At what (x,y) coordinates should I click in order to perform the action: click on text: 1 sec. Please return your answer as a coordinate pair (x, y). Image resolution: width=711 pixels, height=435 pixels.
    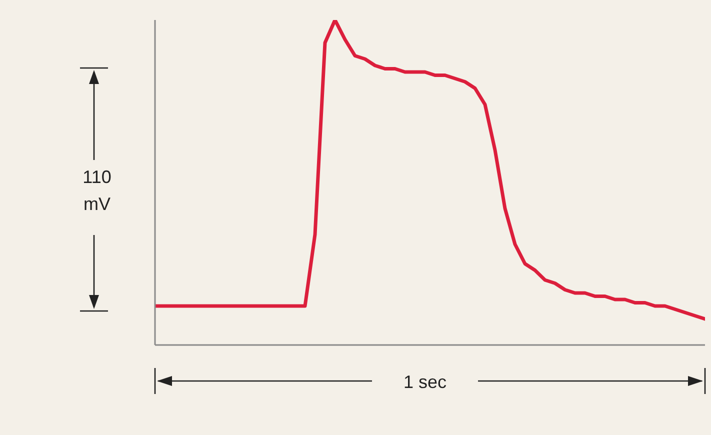
    Looking at the image, I should click on (425, 382).